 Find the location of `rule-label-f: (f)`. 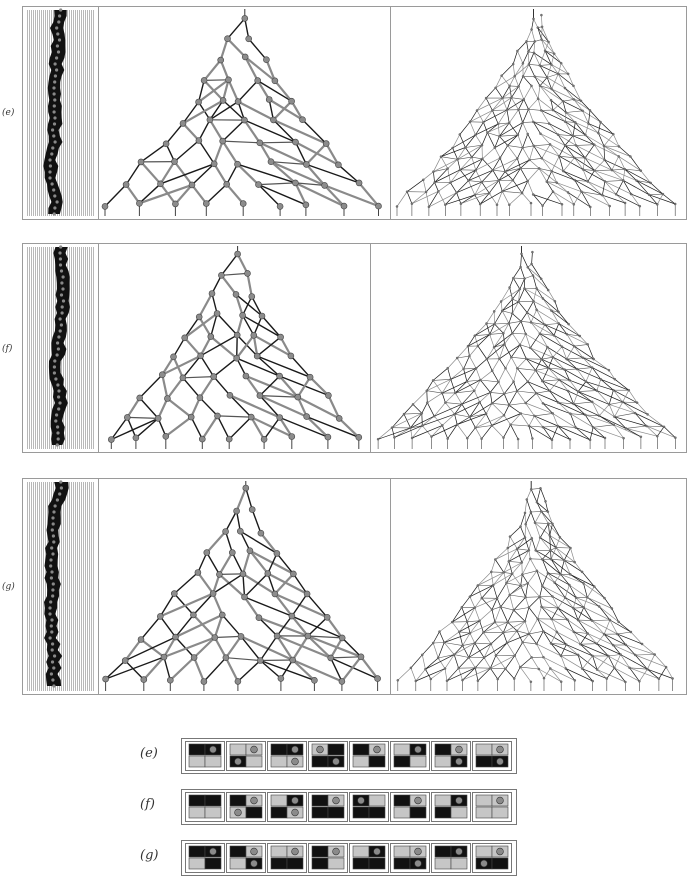

rule-label-f: (f) is located at coordinates (147, 804).